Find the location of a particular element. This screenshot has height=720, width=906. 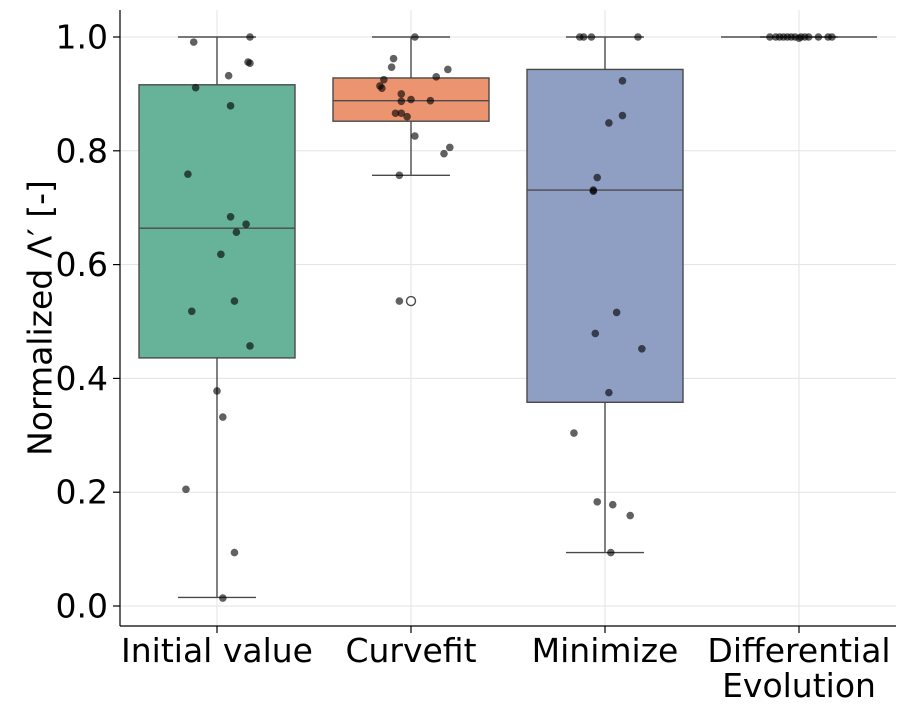

y-tick-label: 1.0 is located at coordinates (82, 37).